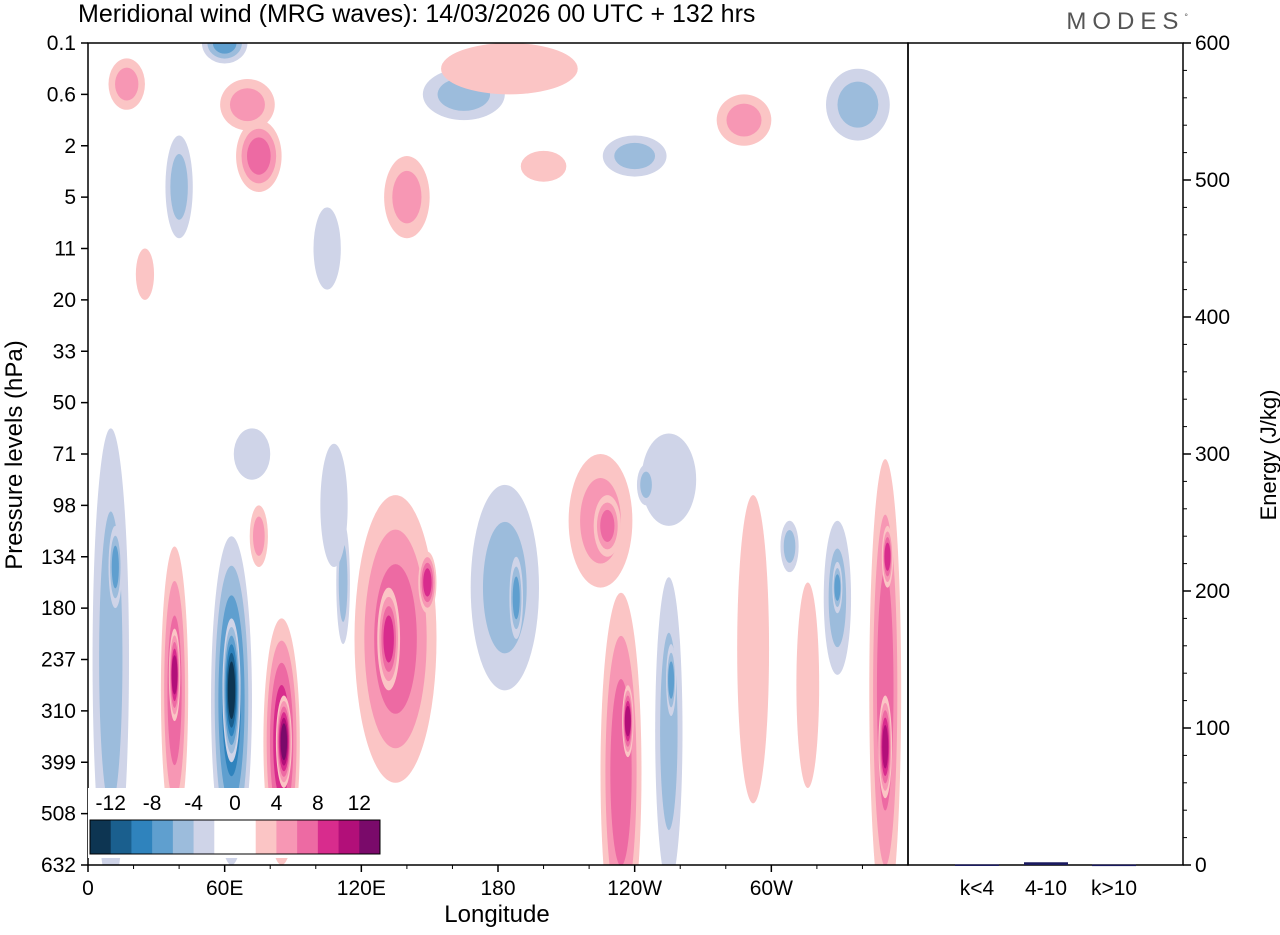 The height and width of the screenshot is (935, 1280). I want to click on x-tick-label: 0, so click(88, 888).